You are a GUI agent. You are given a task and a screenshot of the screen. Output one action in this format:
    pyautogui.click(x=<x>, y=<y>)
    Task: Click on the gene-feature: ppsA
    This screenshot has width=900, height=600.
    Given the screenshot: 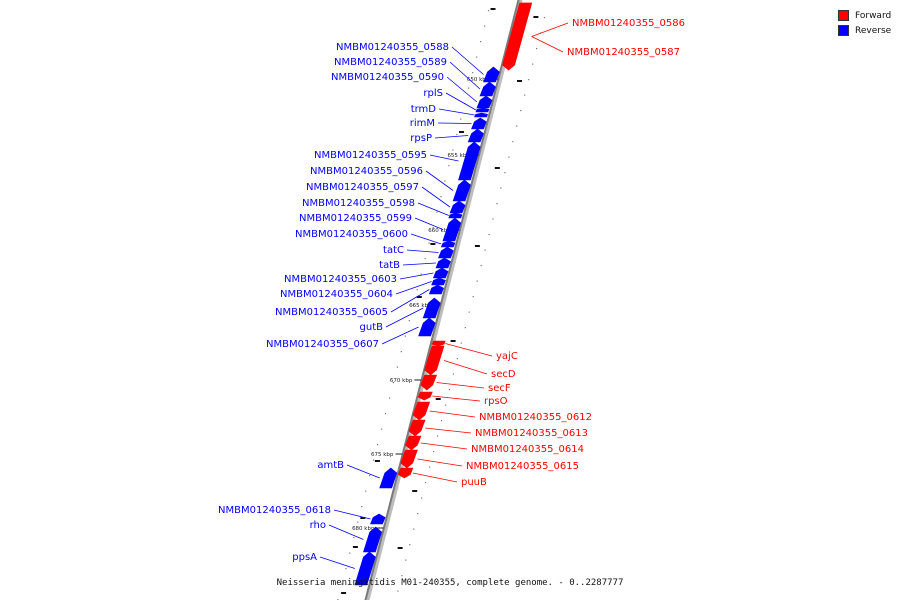 What is the action you would take?
    pyautogui.click(x=334, y=568)
    